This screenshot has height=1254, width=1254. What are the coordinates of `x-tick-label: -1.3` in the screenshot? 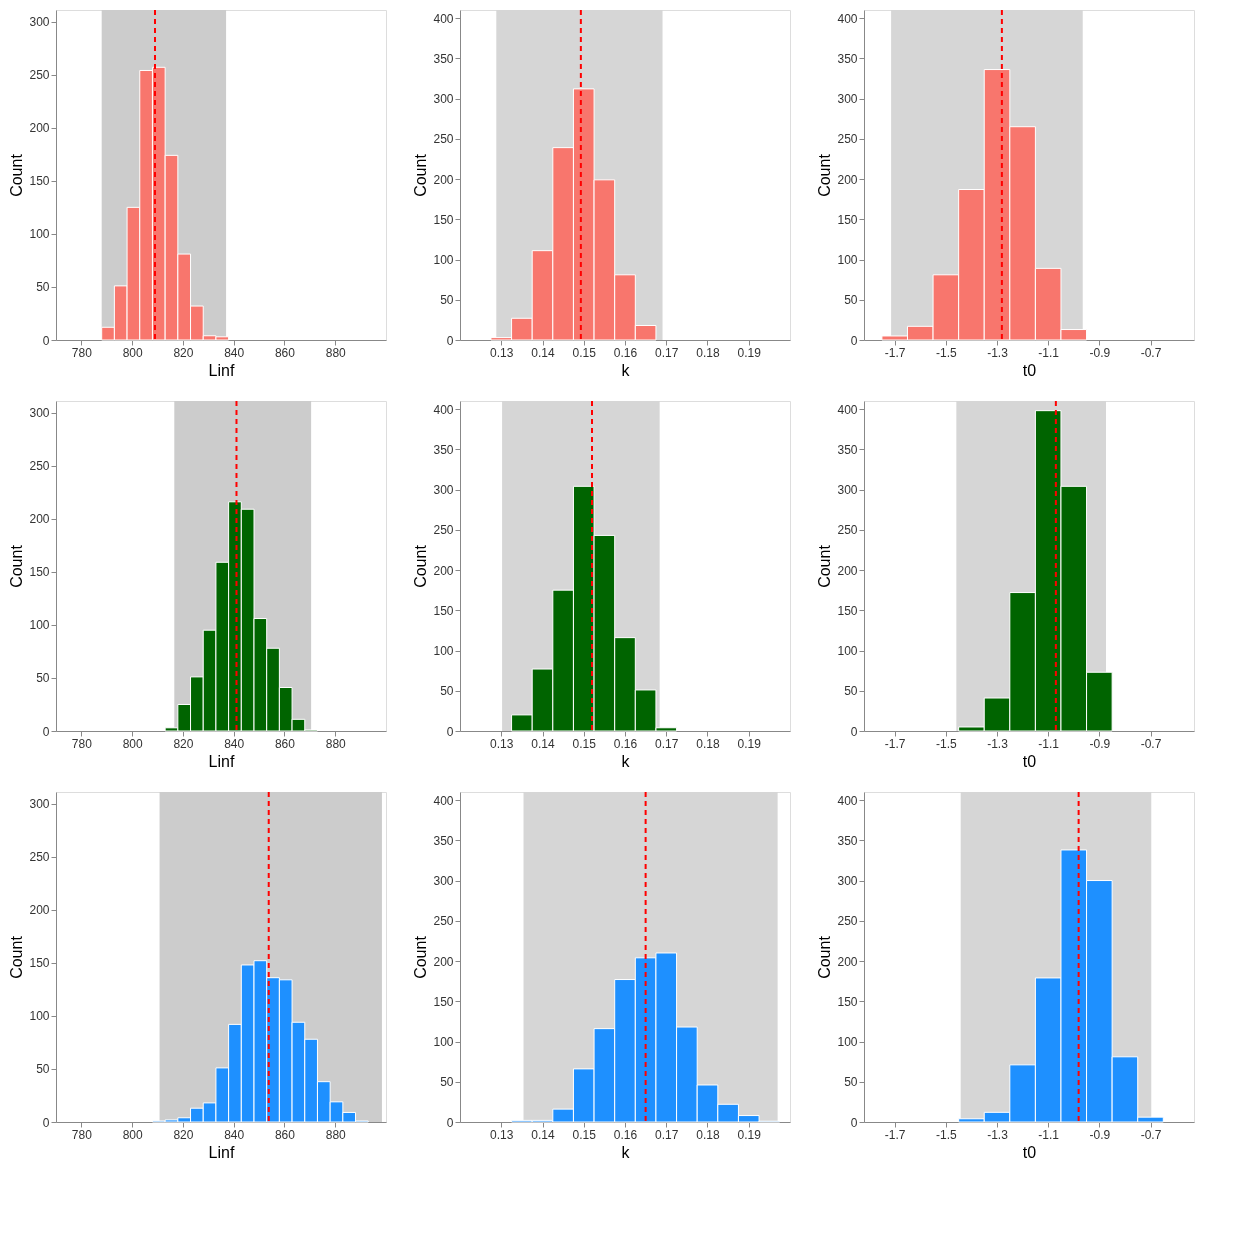 It's located at (998, 1134).